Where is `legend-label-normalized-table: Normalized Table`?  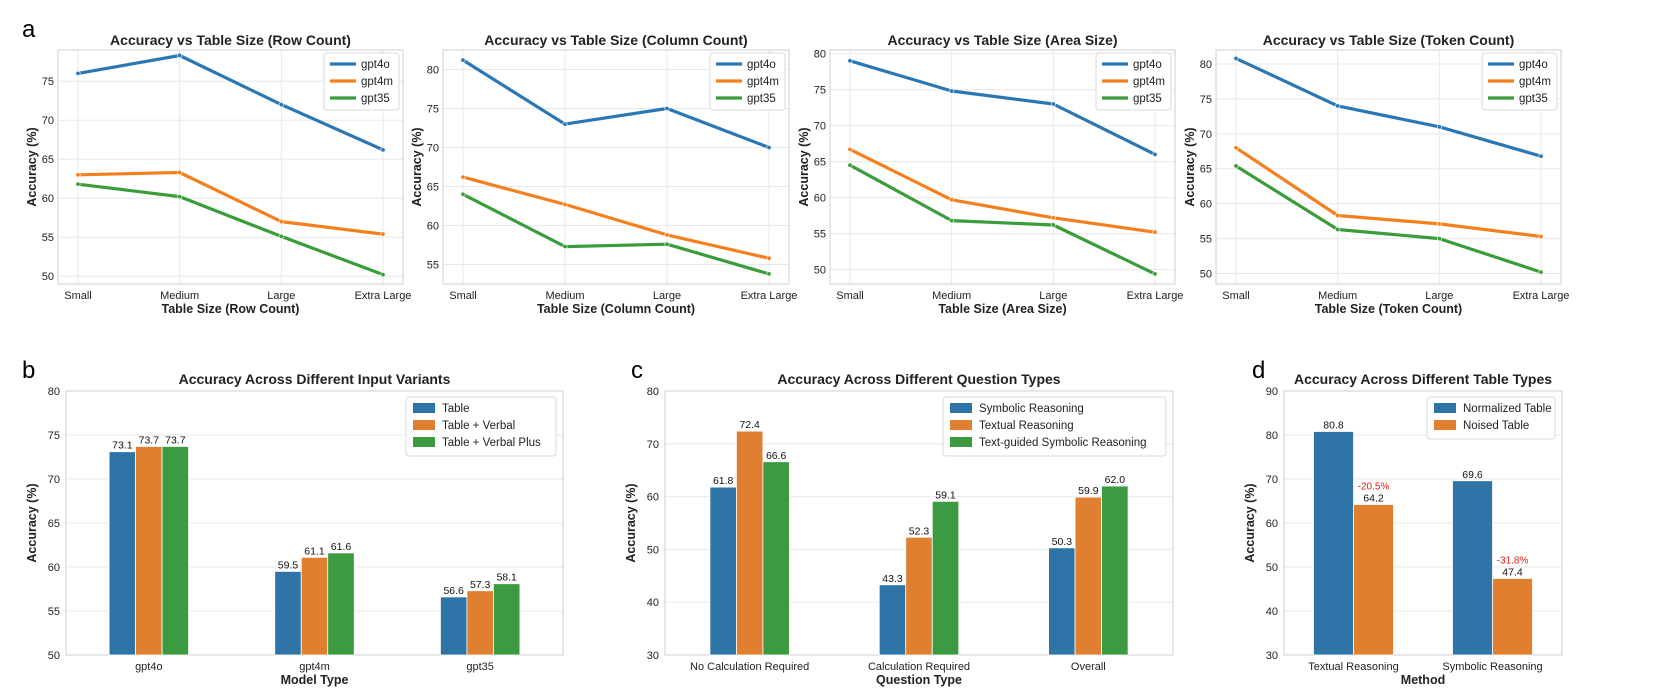 legend-label-normalized-table: Normalized Table is located at coordinates (1507, 409).